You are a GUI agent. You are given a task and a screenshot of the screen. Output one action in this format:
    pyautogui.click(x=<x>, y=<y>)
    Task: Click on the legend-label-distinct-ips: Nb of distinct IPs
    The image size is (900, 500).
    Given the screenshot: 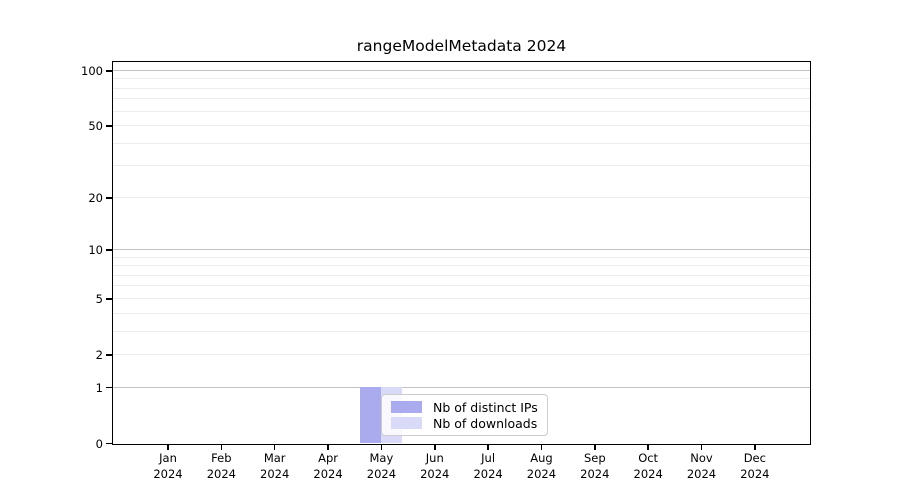 What is the action you would take?
    pyautogui.click(x=485, y=407)
    